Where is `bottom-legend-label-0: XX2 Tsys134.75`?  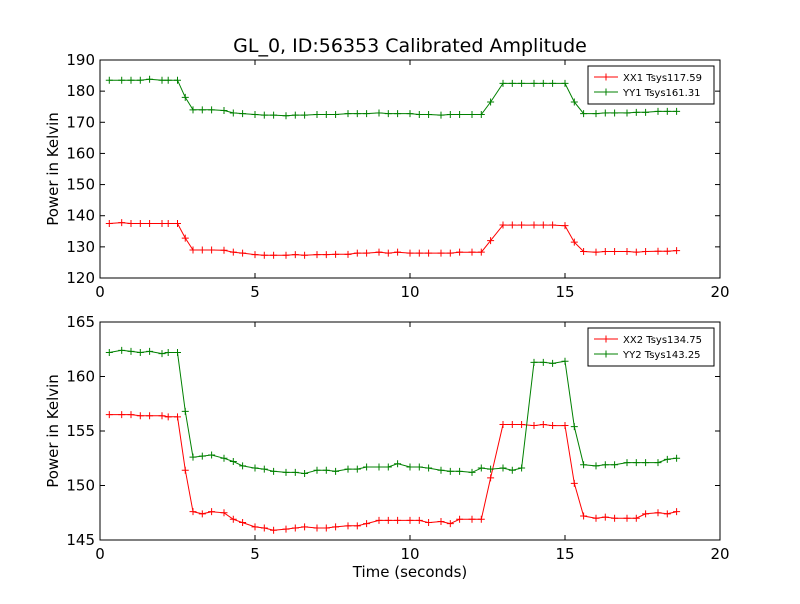
bottom-legend-label-0: XX2 Tsys134.75 is located at coordinates (662, 340).